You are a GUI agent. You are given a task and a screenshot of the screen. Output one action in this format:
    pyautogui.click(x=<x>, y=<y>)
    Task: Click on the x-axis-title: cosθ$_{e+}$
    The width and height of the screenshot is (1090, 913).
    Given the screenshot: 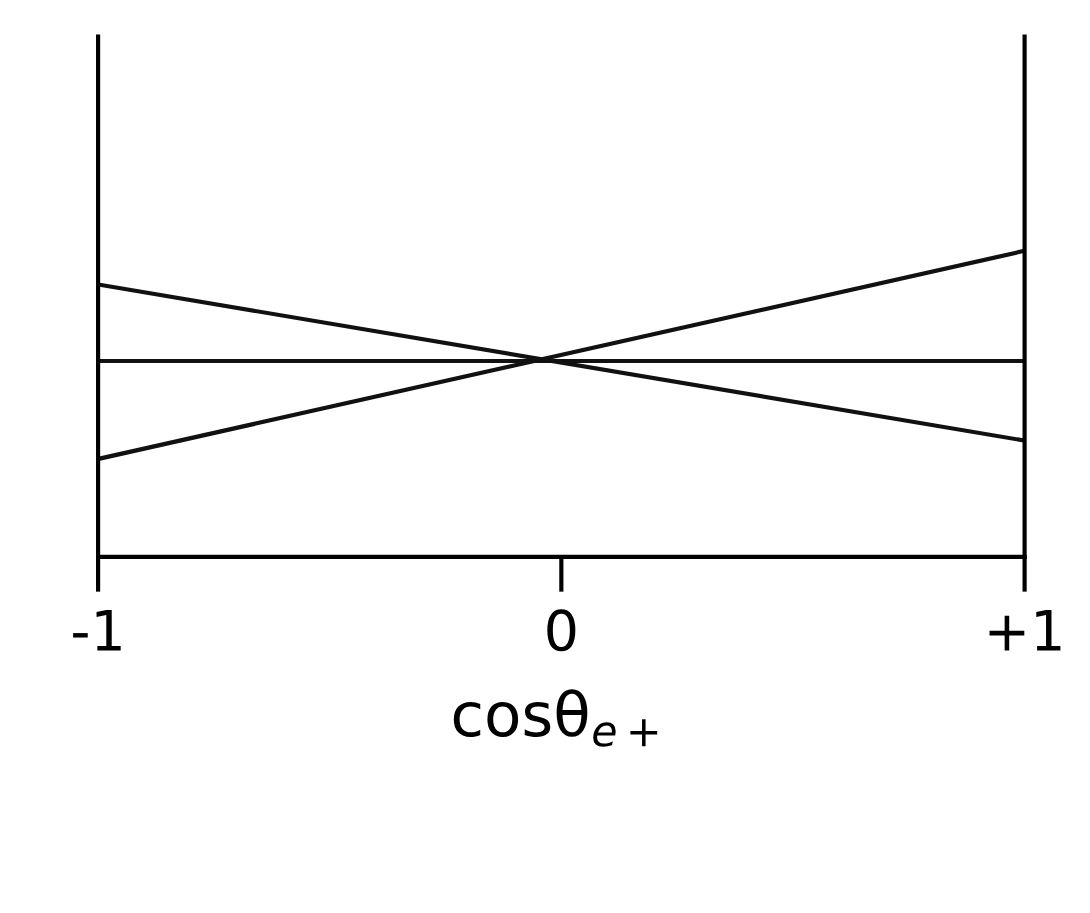 What is the action you would take?
    pyautogui.click(x=555, y=718)
    